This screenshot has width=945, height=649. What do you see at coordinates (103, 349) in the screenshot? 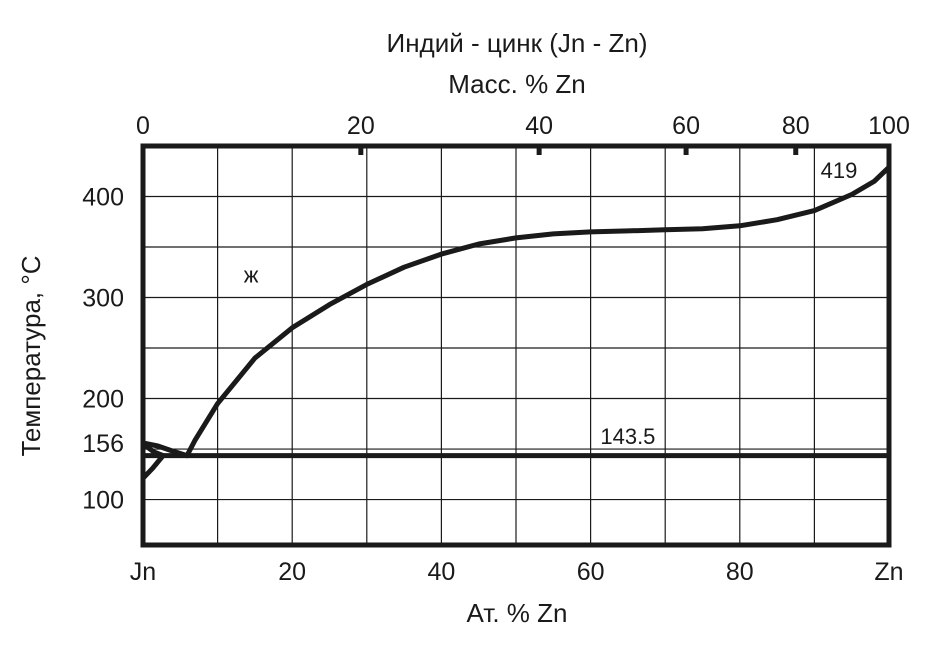
I see `y-tick-labels: 100 156 200 300 400` at bounding box center [103, 349].